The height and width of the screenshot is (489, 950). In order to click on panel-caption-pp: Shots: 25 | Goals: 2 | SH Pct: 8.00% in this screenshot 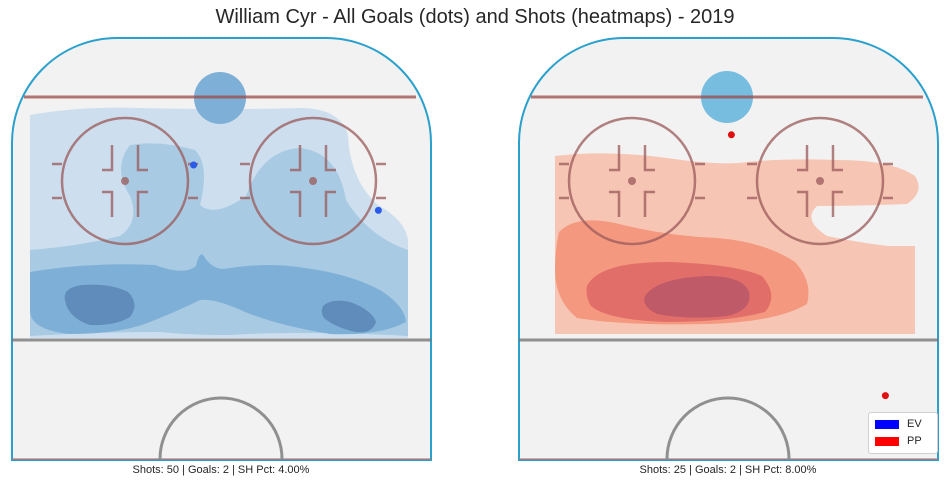, I will do `click(728, 470)`.